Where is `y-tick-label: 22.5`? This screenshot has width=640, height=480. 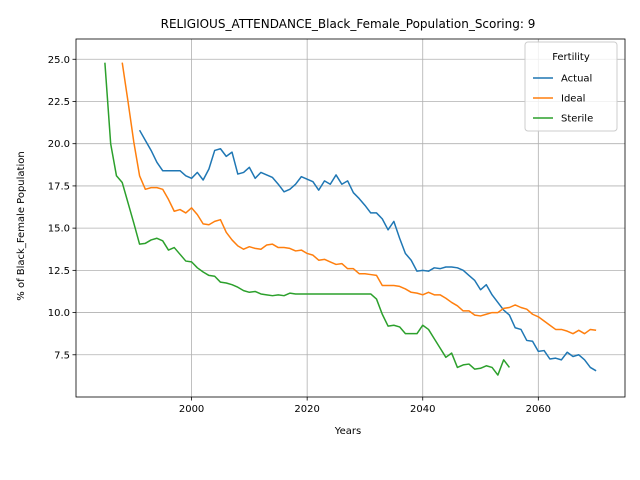
y-tick-label: 22.5 is located at coordinates (59, 102).